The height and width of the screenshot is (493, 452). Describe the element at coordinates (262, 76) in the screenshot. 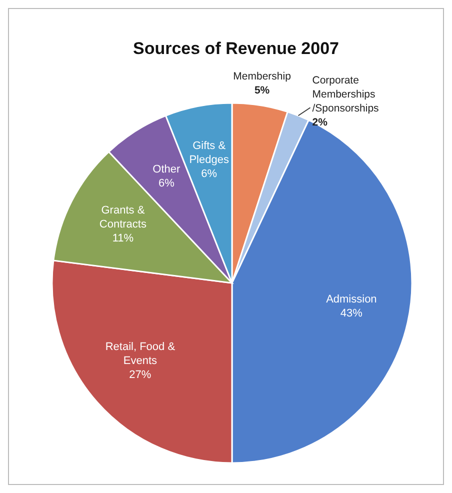

I see `slice-label: Membership` at that location.